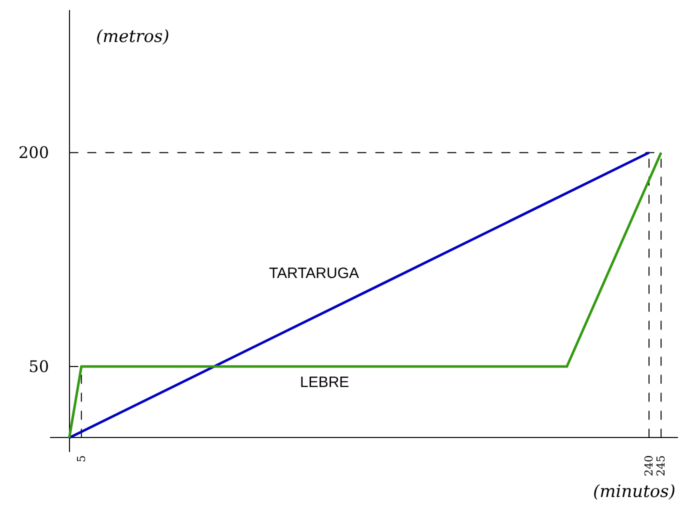  Describe the element at coordinates (649, 465) in the screenshot. I see `x-tick-label: 240` at that location.